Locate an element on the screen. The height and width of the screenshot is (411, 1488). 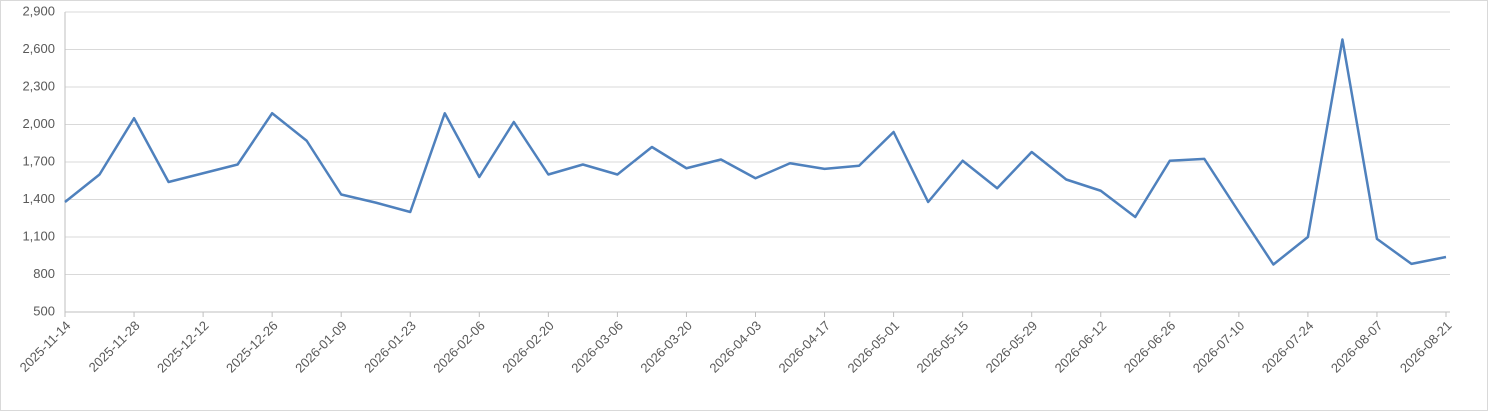
y-tick-label: 2,000 is located at coordinates (38, 123).